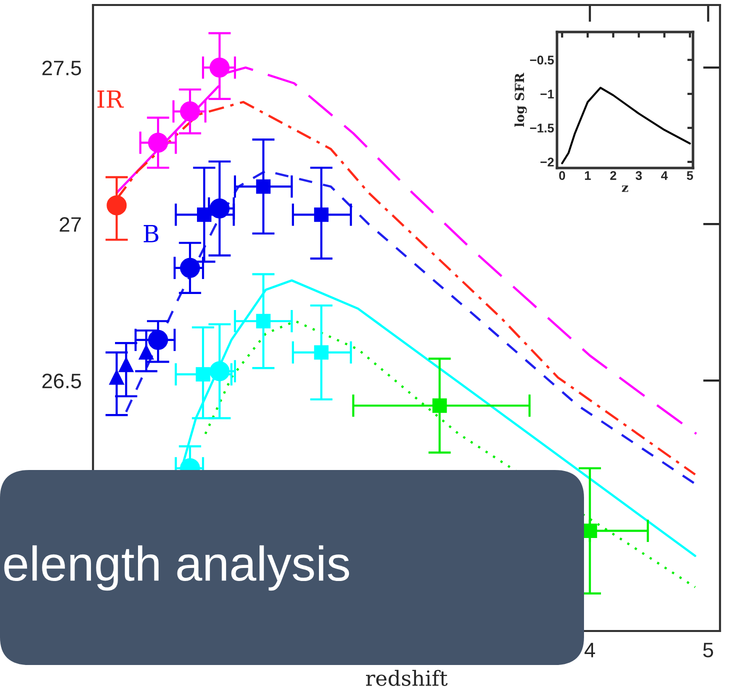 Image resolution: width=734 pixels, height=698 pixels. What do you see at coordinates (562, 175) in the screenshot?
I see `x-tick-label: 0` at bounding box center [562, 175].